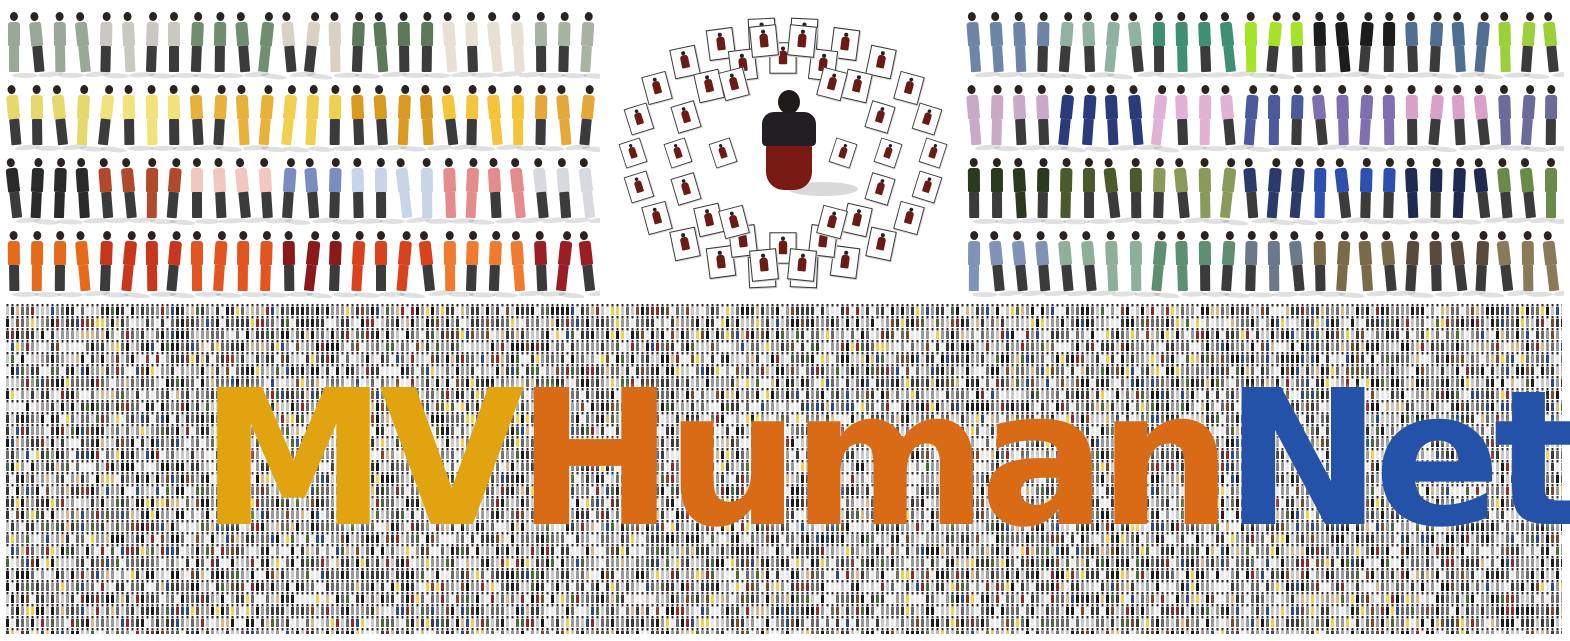  Describe the element at coordinates (1397, 459) in the screenshot. I see `title-segment-net: Net` at that location.